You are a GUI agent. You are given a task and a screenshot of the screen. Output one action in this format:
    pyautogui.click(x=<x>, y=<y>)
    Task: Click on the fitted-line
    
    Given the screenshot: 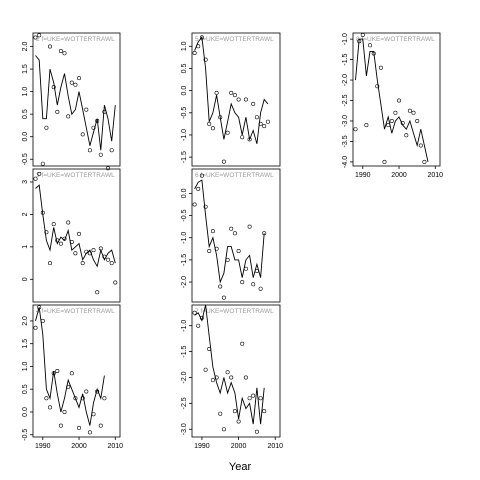 What is the action you would take?
    pyautogui.click(x=231, y=90)
    